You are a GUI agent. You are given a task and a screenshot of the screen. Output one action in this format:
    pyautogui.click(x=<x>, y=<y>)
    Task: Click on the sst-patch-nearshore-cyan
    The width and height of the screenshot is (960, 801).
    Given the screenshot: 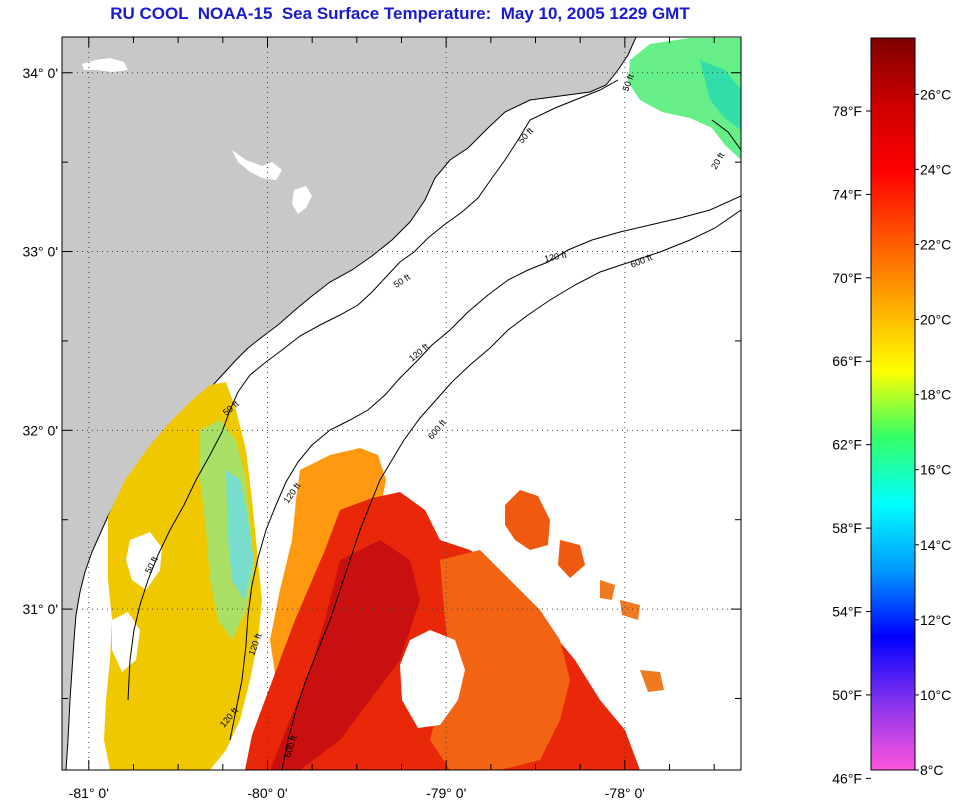 What is the action you would take?
    pyautogui.click(x=240, y=535)
    